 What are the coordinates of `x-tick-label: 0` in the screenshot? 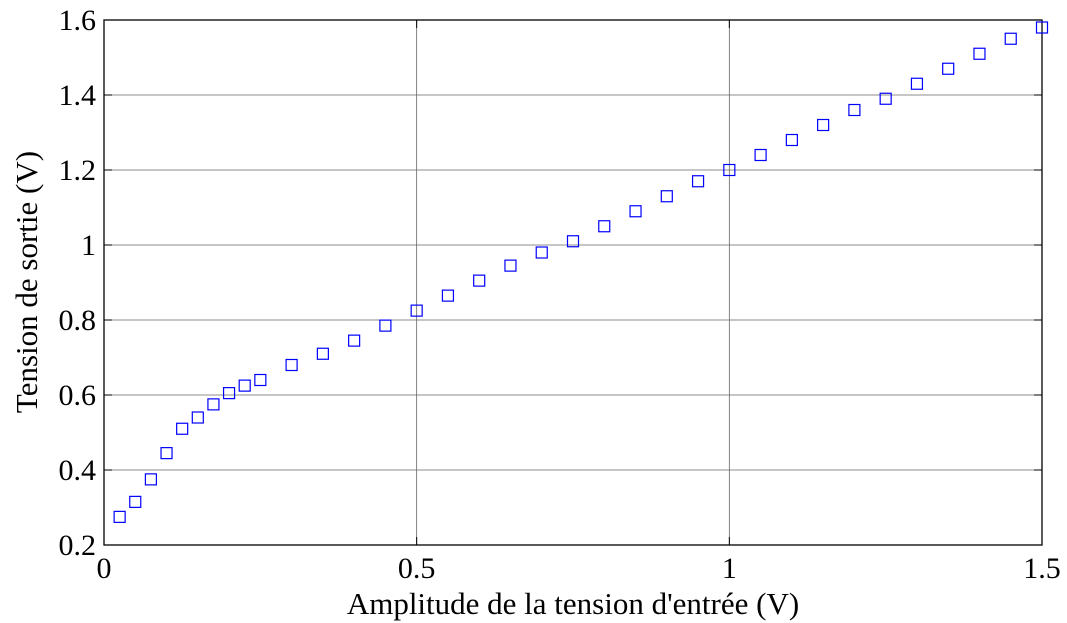 It's located at (104, 568).